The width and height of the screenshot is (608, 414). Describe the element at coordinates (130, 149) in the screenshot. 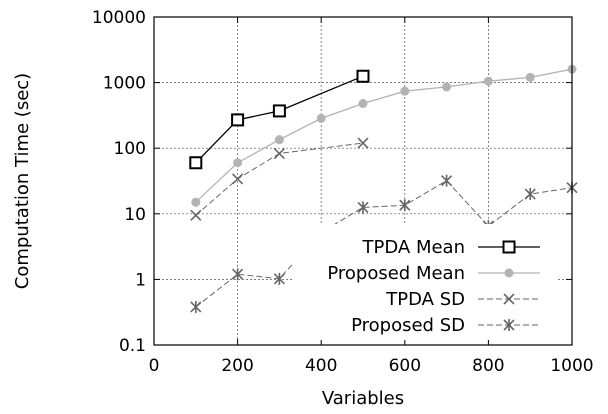

I see `y-tick-label: 100` at that location.